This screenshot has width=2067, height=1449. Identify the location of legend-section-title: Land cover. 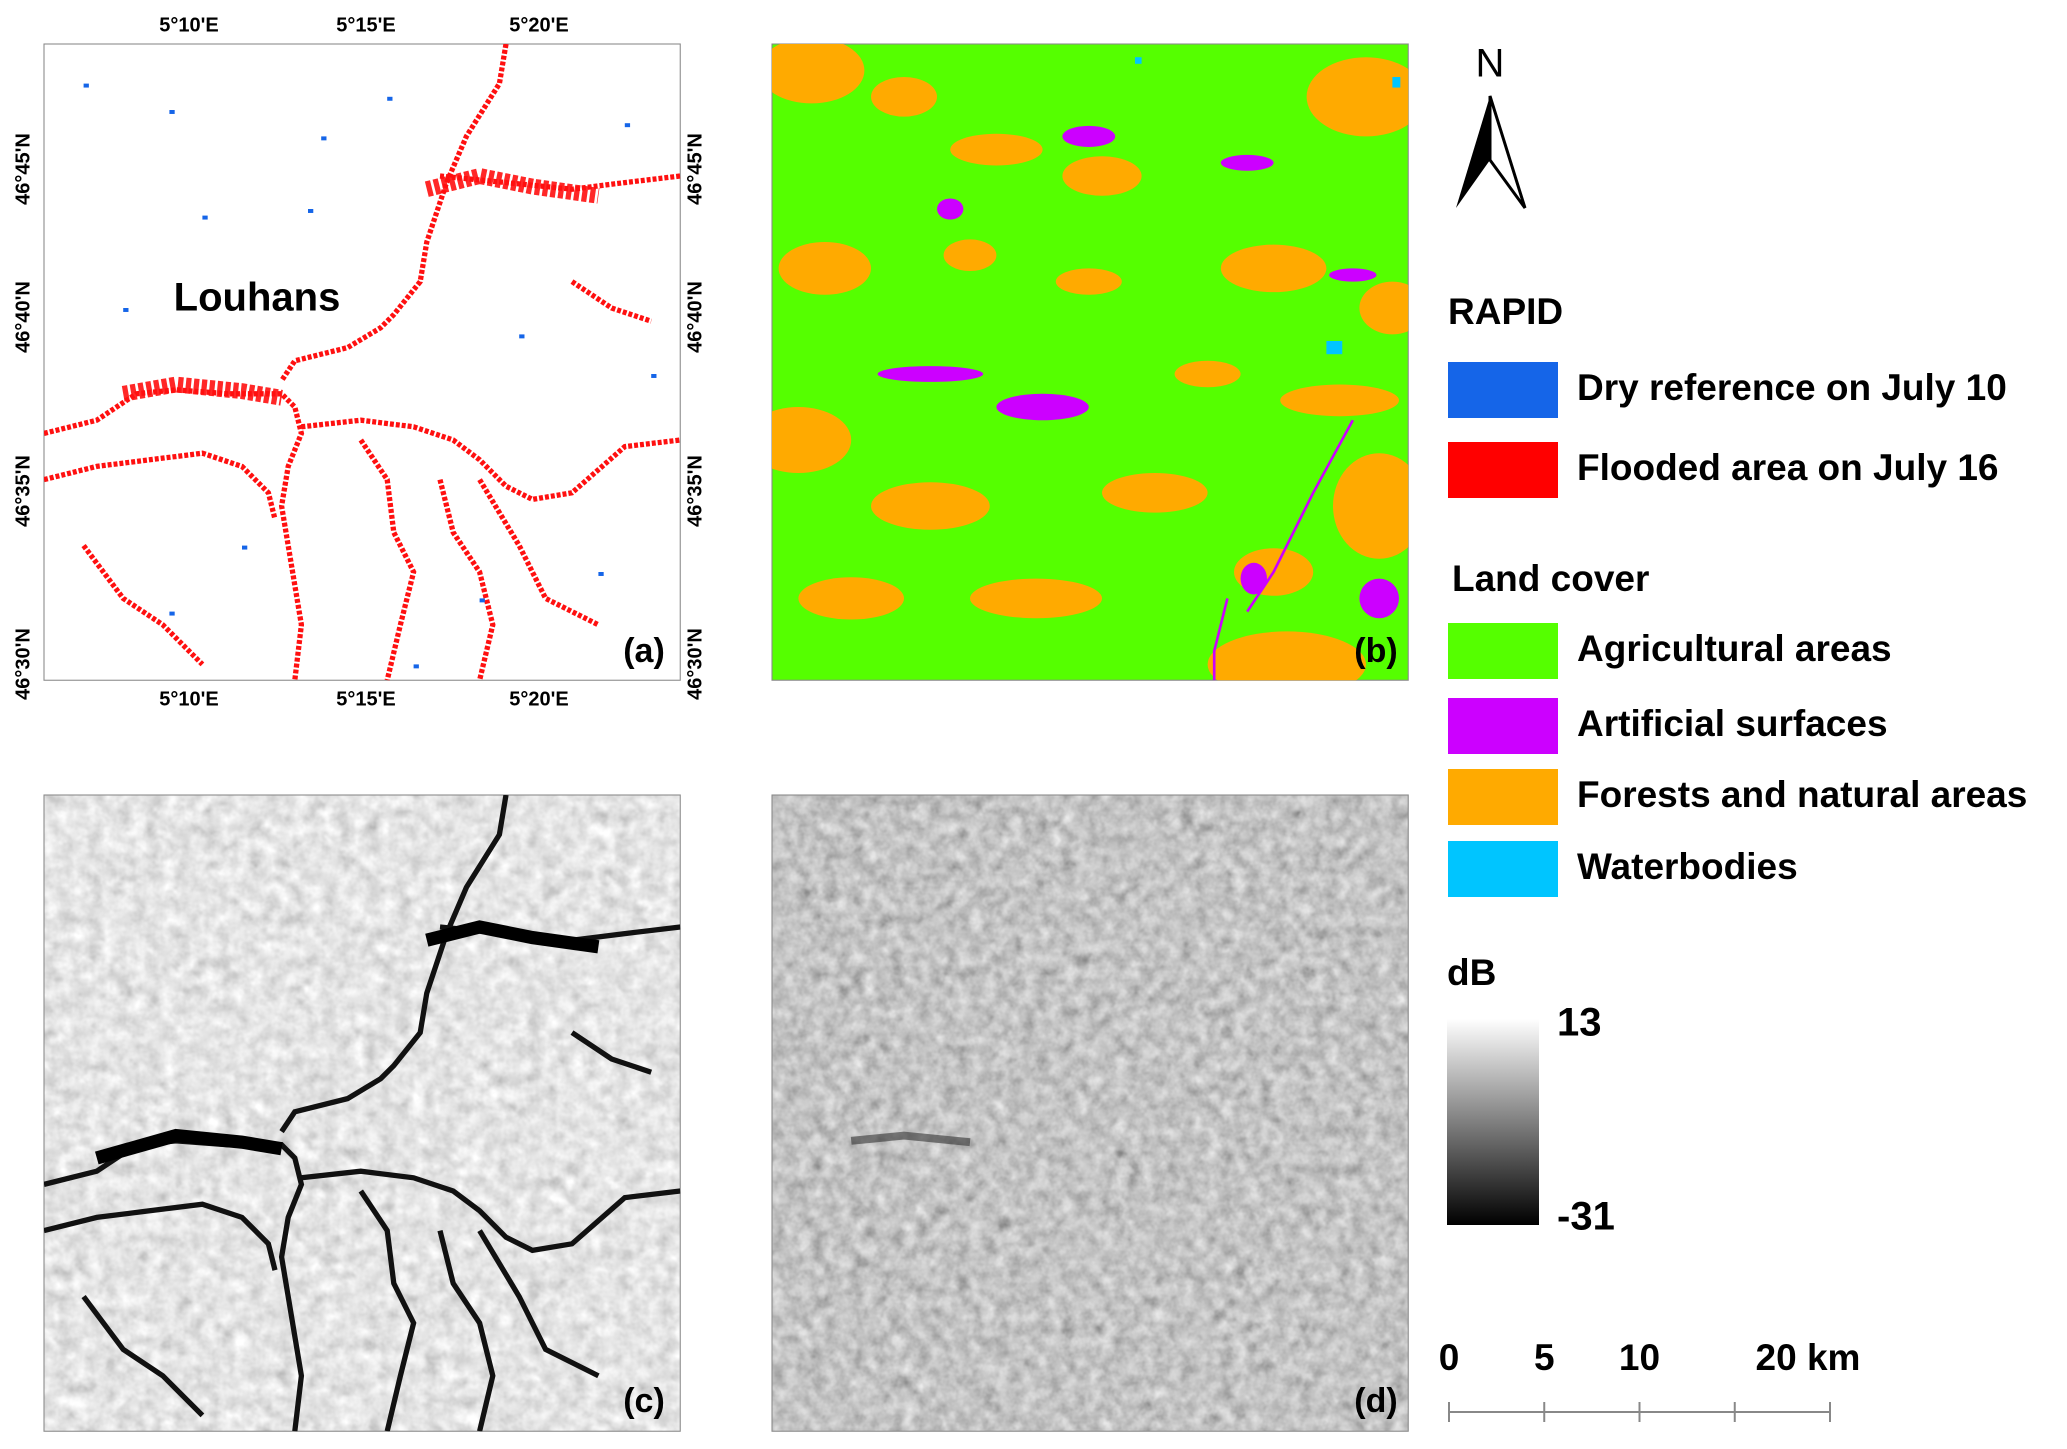
(1550, 578).